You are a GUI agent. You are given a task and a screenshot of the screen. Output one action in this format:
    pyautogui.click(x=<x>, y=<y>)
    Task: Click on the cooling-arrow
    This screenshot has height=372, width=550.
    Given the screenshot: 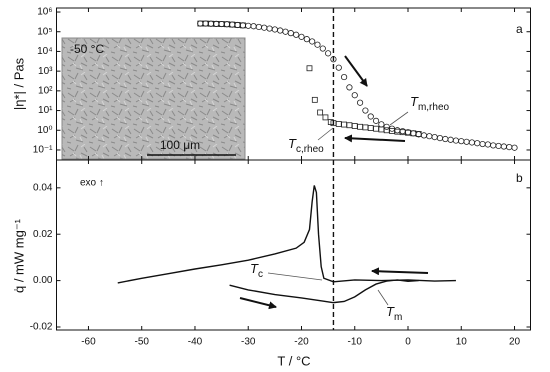 What is the action you would take?
    pyautogui.click(x=375, y=138)
    